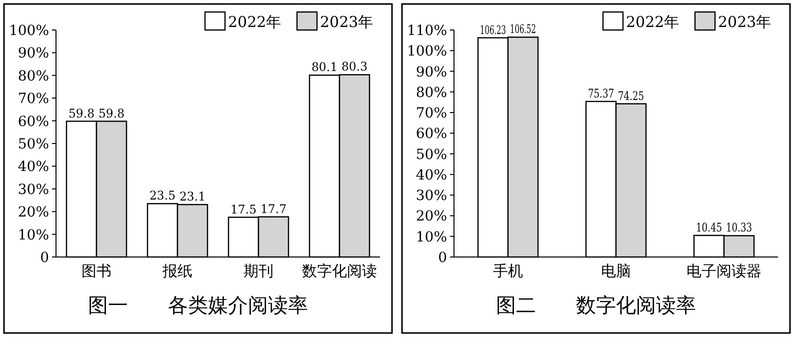  I want to click on data-label: 74.25, so click(635, 95).